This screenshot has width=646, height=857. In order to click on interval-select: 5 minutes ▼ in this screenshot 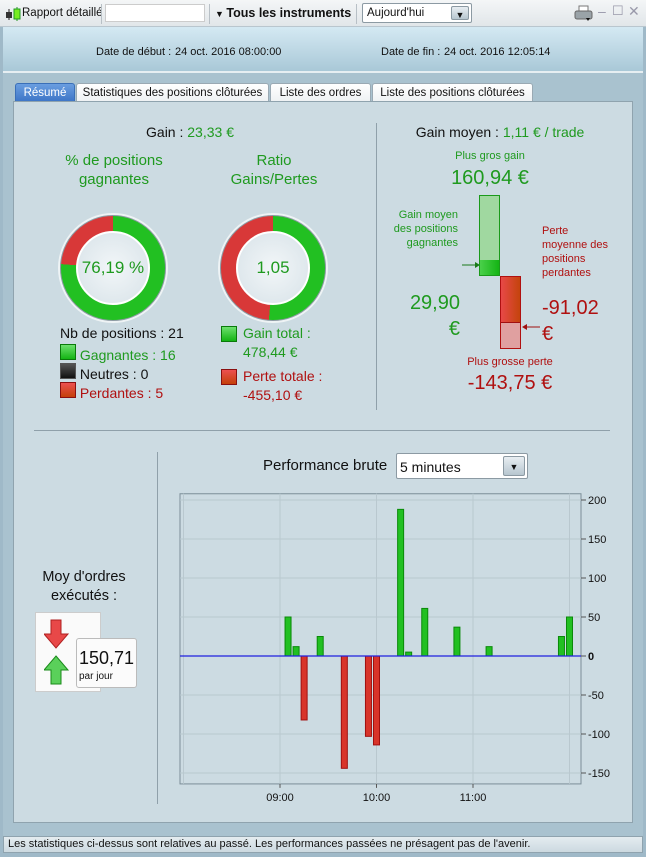, I will do `click(462, 466)`.